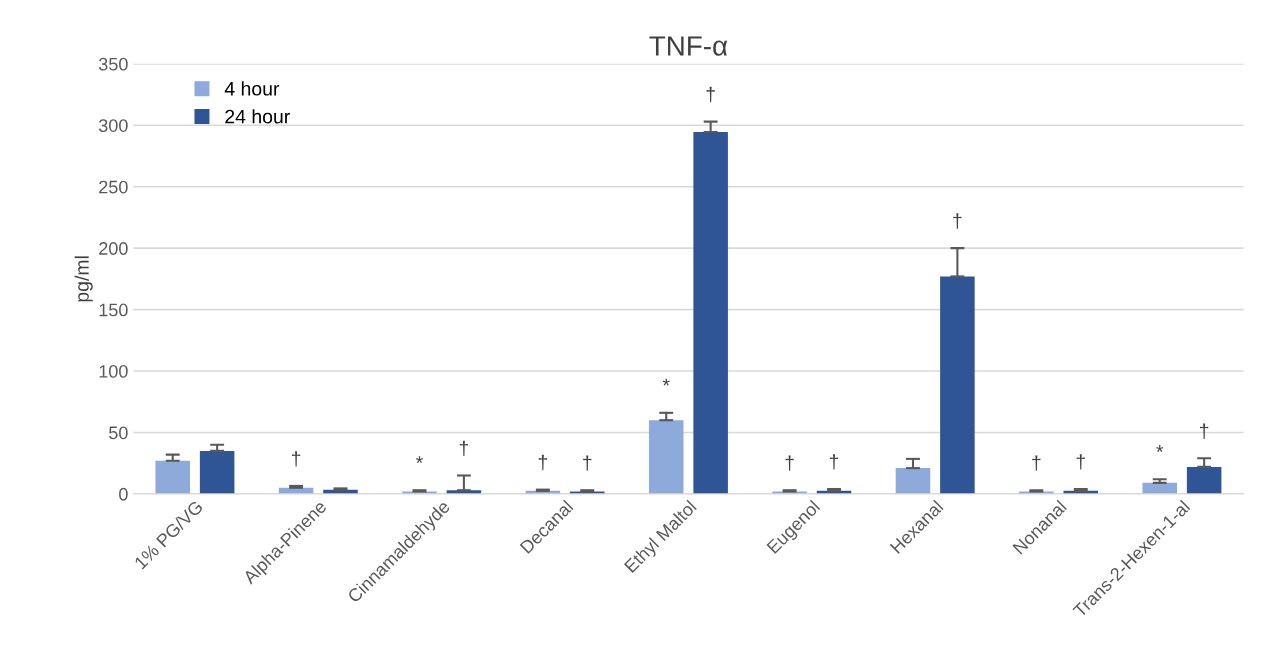 The width and height of the screenshot is (1269, 672). What do you see at coordinates (257, 116) in the screenshot?
I see `legend-label: 24 hour` at bounding box center [257, 116].